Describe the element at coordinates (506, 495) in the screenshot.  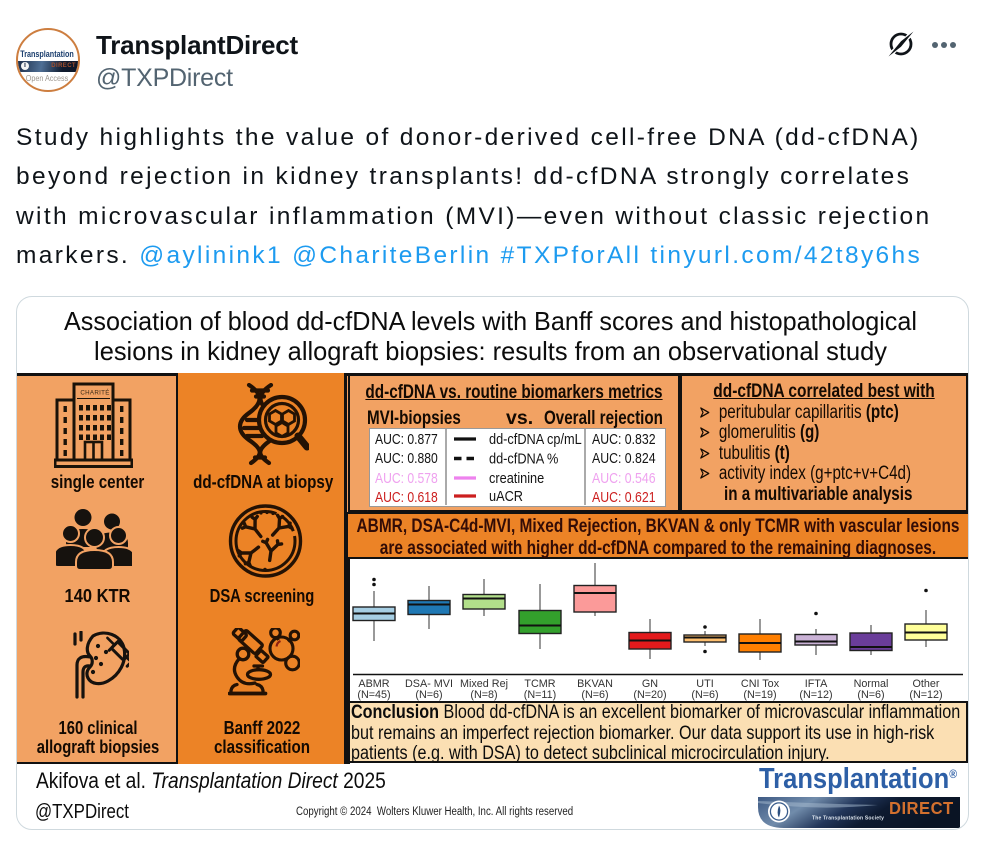
I see `svg-text: uACR` at that location.